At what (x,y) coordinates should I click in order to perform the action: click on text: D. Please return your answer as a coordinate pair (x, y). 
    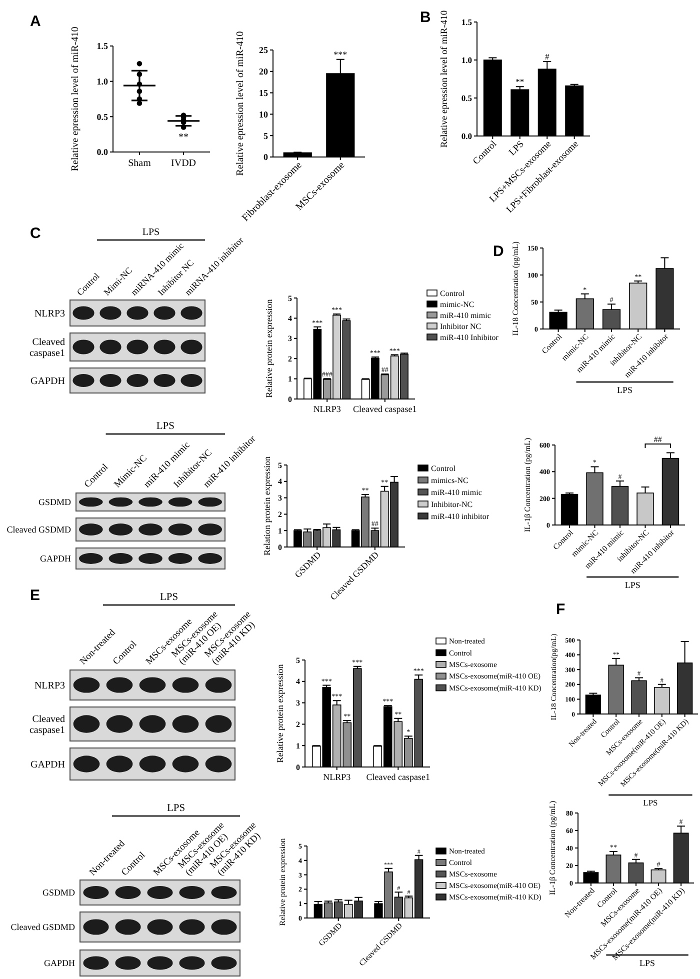
    Looking at the image, I should click on (498, 251).